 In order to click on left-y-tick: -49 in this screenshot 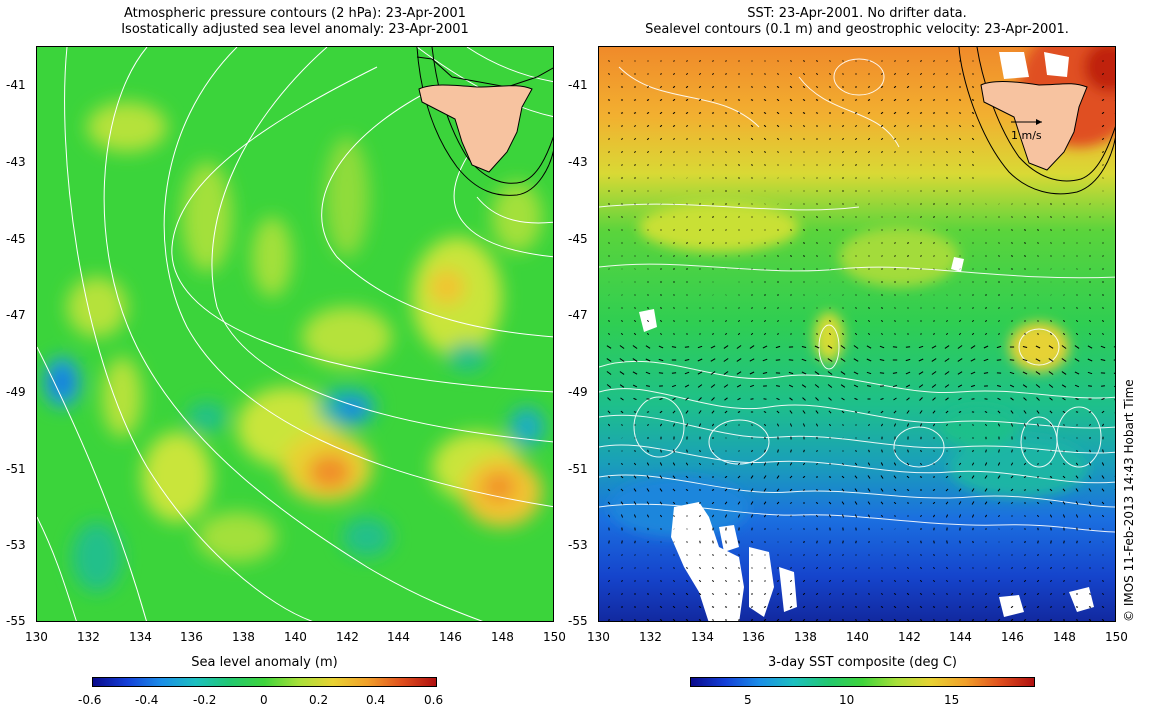, I will do `click(16, 392)`.